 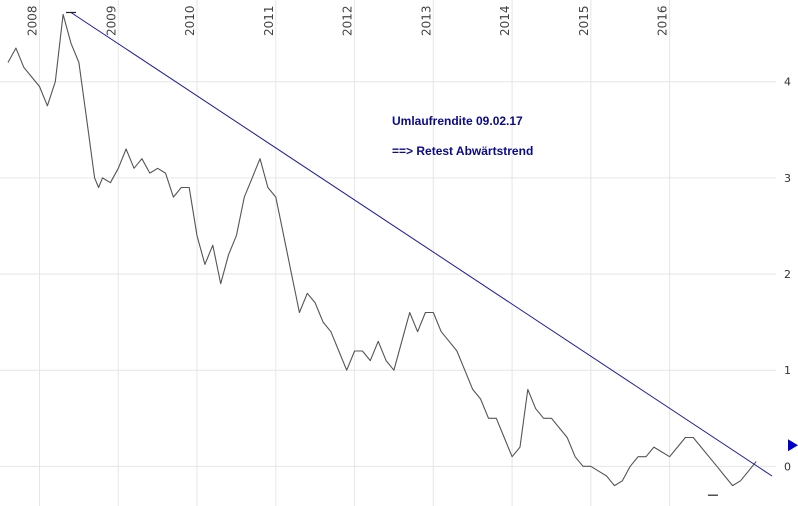 What do you see at coordinates (269, 20) in the screenshot?
I see `x-tick-label: 2011` at bounding box center [269, 20].